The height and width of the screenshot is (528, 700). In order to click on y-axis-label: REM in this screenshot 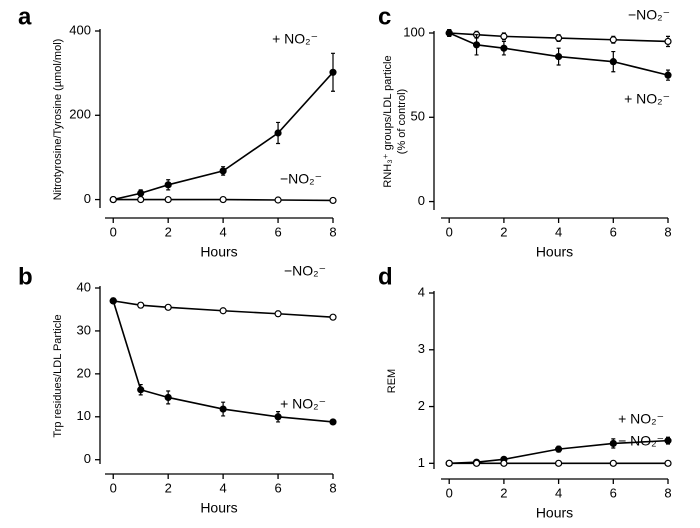, I will do `click(392, 381)`.